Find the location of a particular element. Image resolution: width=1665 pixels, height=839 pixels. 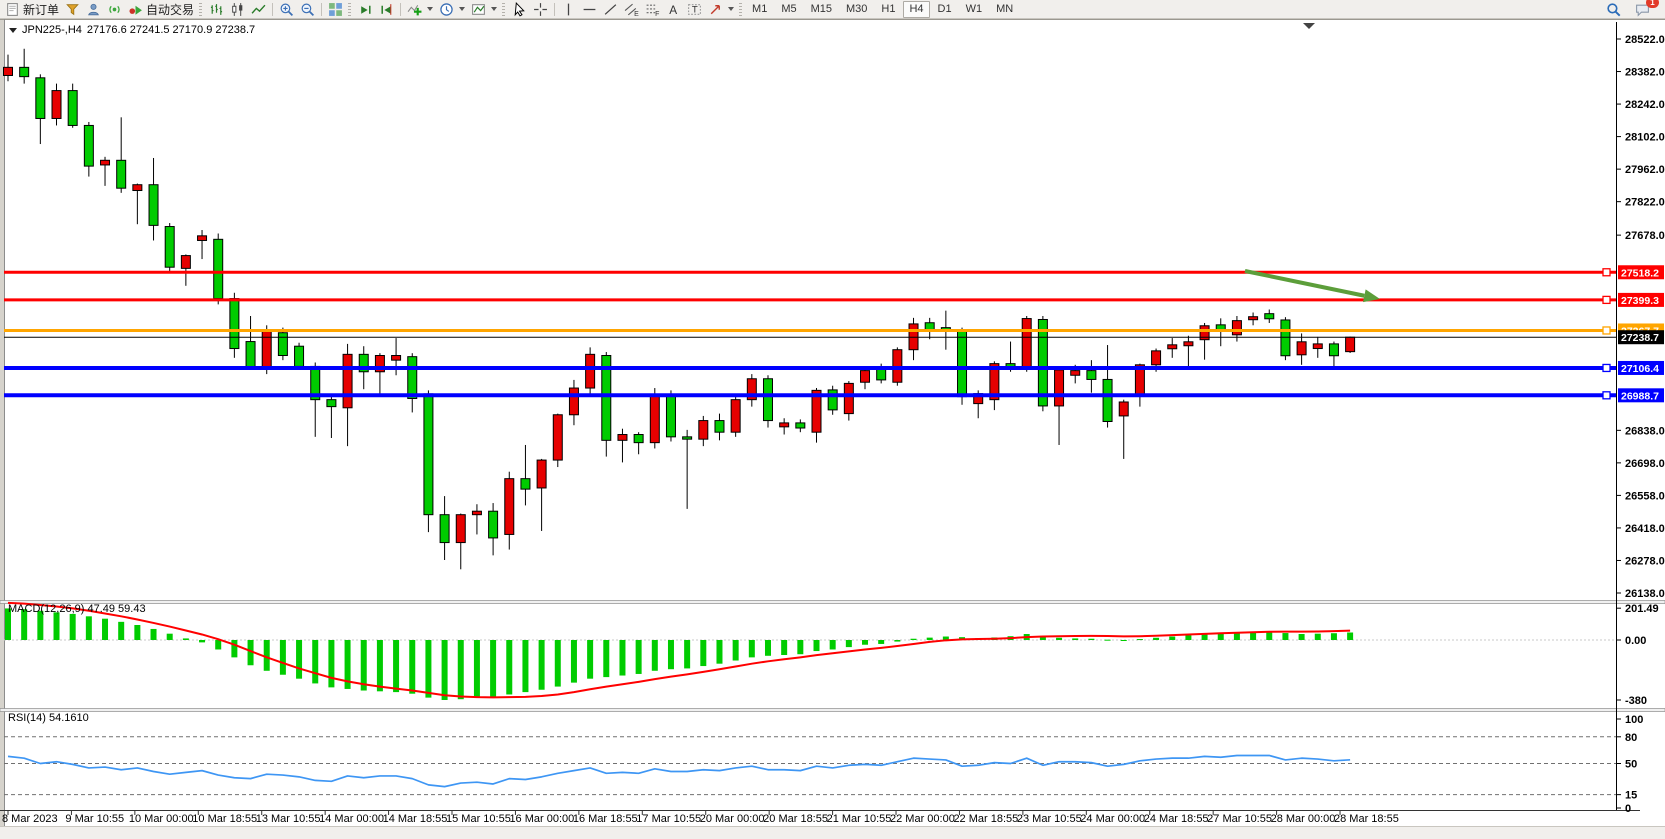

templates-button is located at coordinates (484, 9).